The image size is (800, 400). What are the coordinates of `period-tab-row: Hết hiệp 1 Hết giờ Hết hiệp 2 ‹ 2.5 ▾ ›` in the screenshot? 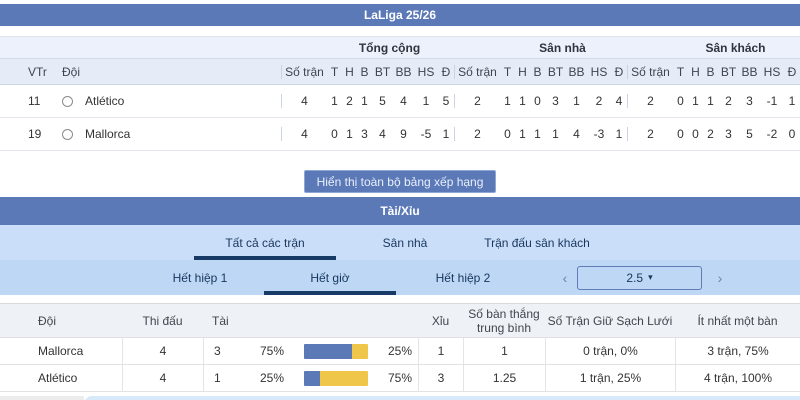 It's located at (400, 277).